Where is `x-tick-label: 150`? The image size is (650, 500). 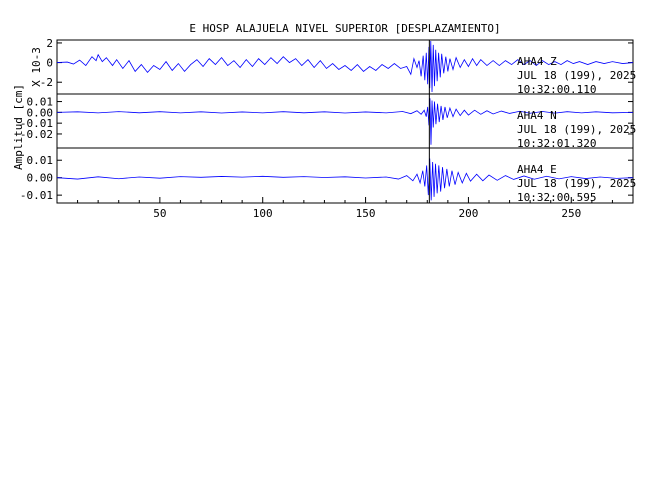
x-tick-label: 150 is located at coordinates (366, 213).